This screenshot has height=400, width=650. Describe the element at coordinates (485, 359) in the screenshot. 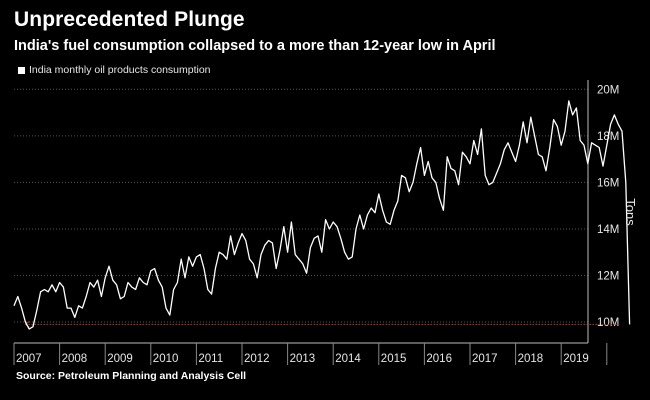

I see `x-tick-label: 2017` at that location.